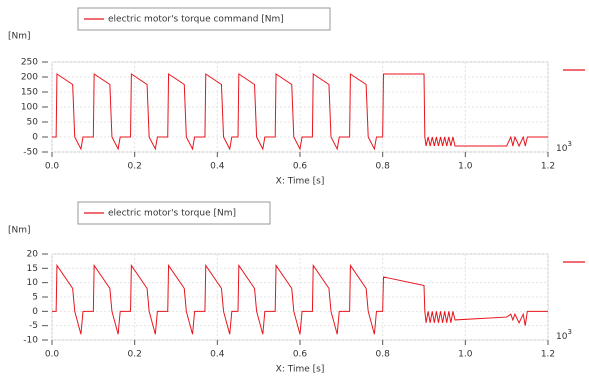  I want to click on y-tick-label: -50, so click(30, 153).